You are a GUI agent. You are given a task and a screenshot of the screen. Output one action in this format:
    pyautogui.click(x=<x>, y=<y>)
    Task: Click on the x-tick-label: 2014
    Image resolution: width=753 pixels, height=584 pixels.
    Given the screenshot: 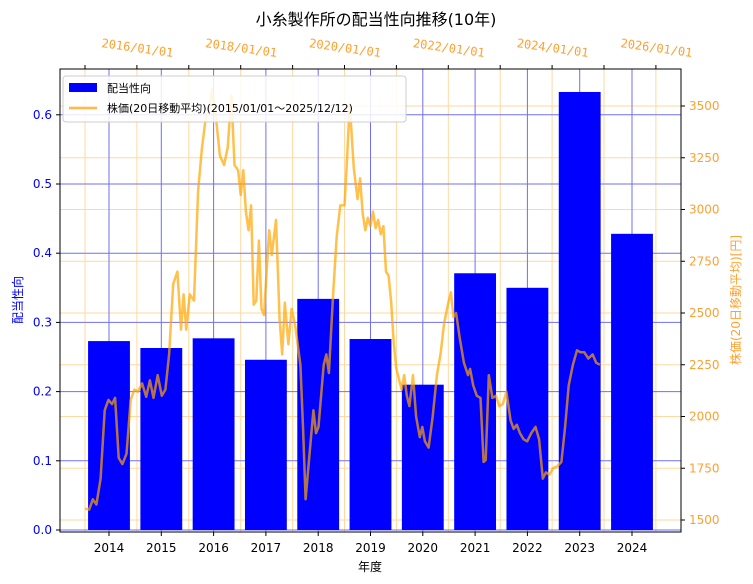 What is the action you would take?
    pyautogui.click(x=109, y=548)
    